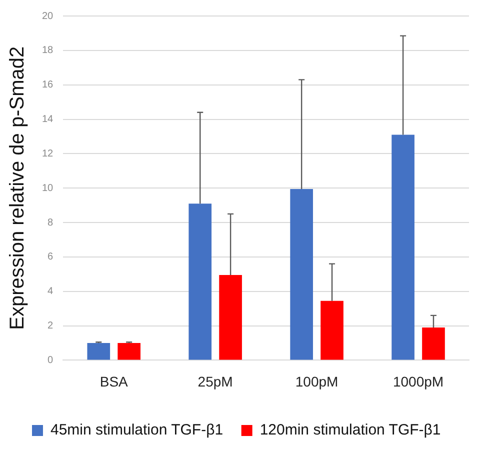  I want to click on y-tick-label: 20, so click(48, 16).